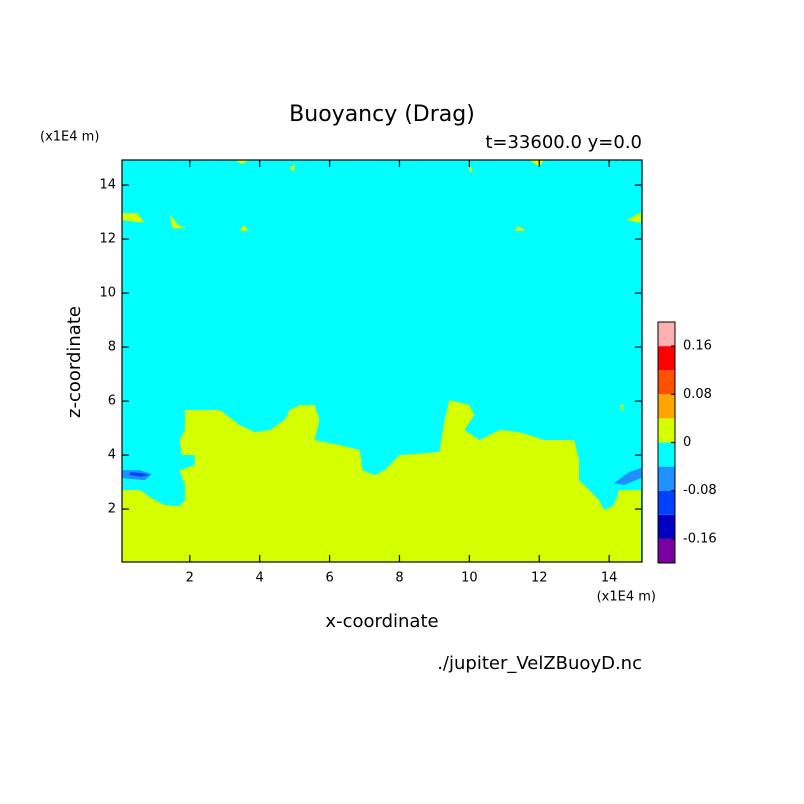 The image size is (804, 804). Describe the element at coordinates (112, 347) in the screenshot. I see `y-tick-label: 8` at that location.